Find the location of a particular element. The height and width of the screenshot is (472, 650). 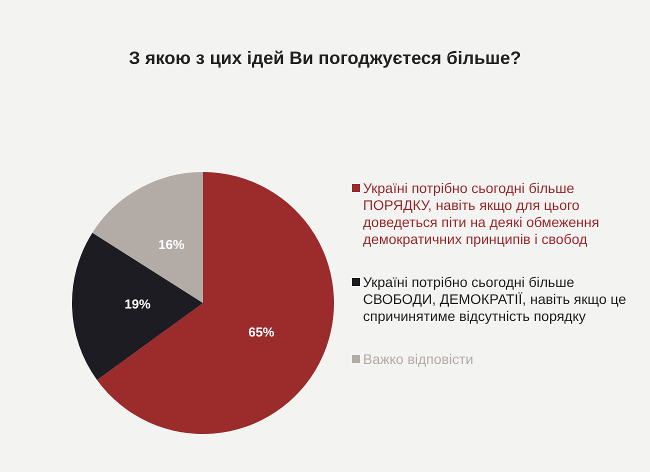

chart-title: З якою з цих ідей Ви погоджуєтеся більше? is located at coordinates (325, 58).